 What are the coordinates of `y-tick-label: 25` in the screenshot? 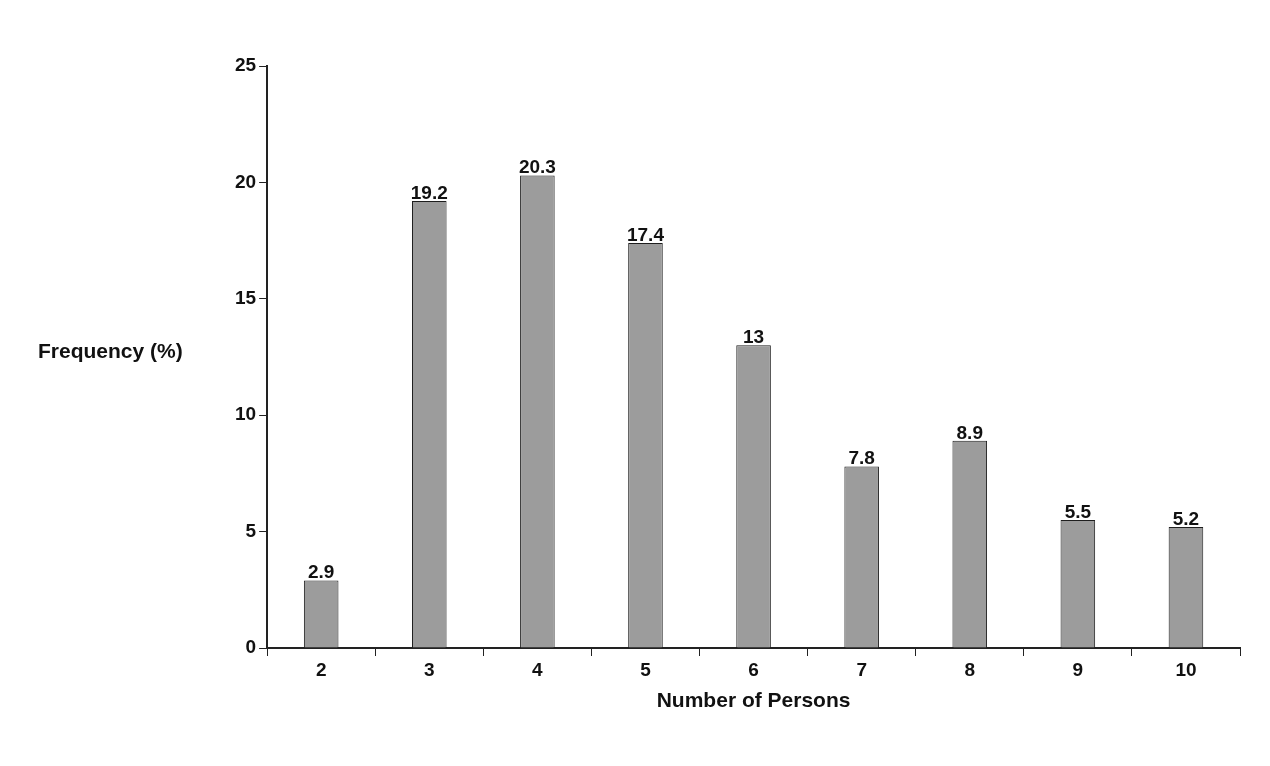 It's located at (245, 65).